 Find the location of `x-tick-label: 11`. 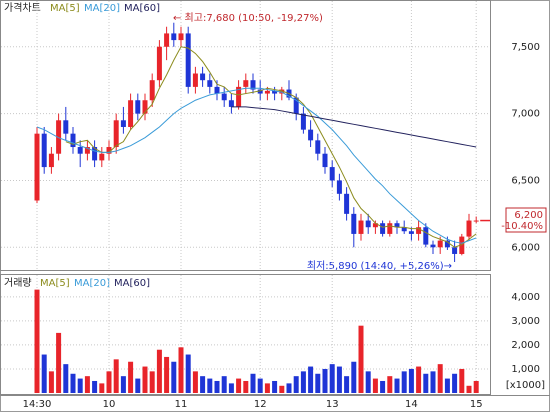

x-tick-label: 11 is located at coordinates (181, 404).